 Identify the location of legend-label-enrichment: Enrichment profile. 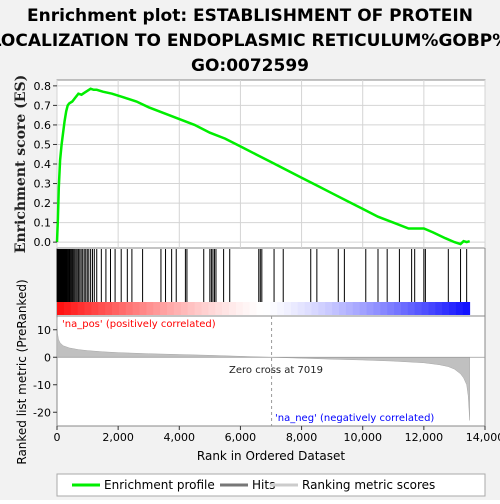
(159, 485).